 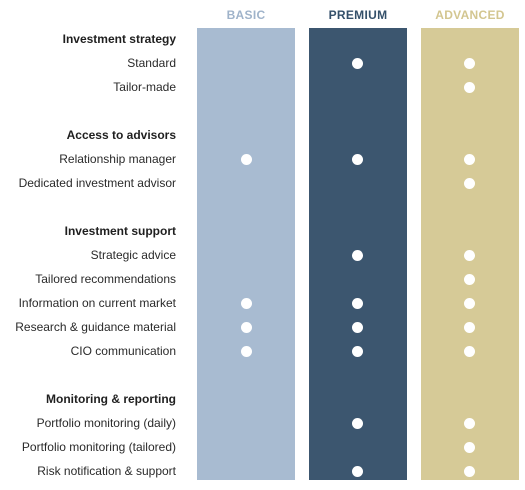 I want to click on feature-label: Portfolio monitoring (daily), so click(x=106, y=423).